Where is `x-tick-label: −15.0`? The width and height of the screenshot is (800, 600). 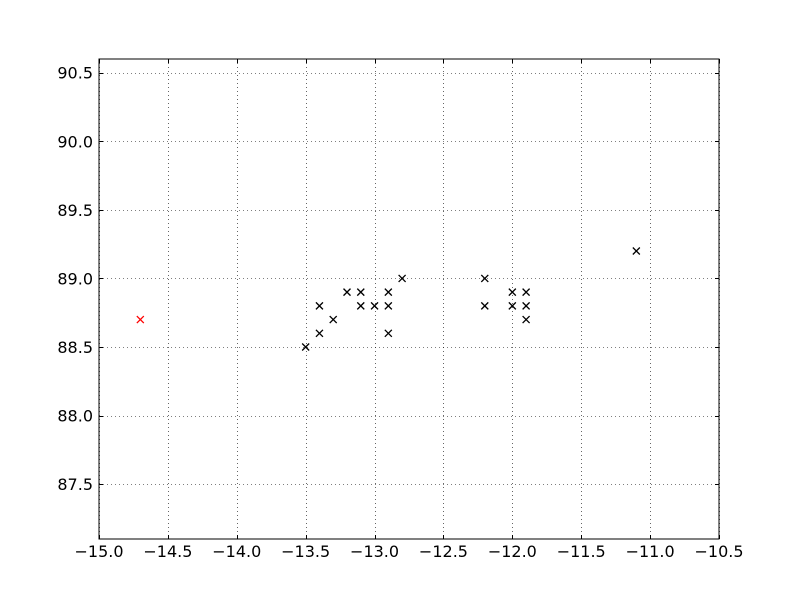
x-tick-label: −15.0 is located at coordinates (98, 551).